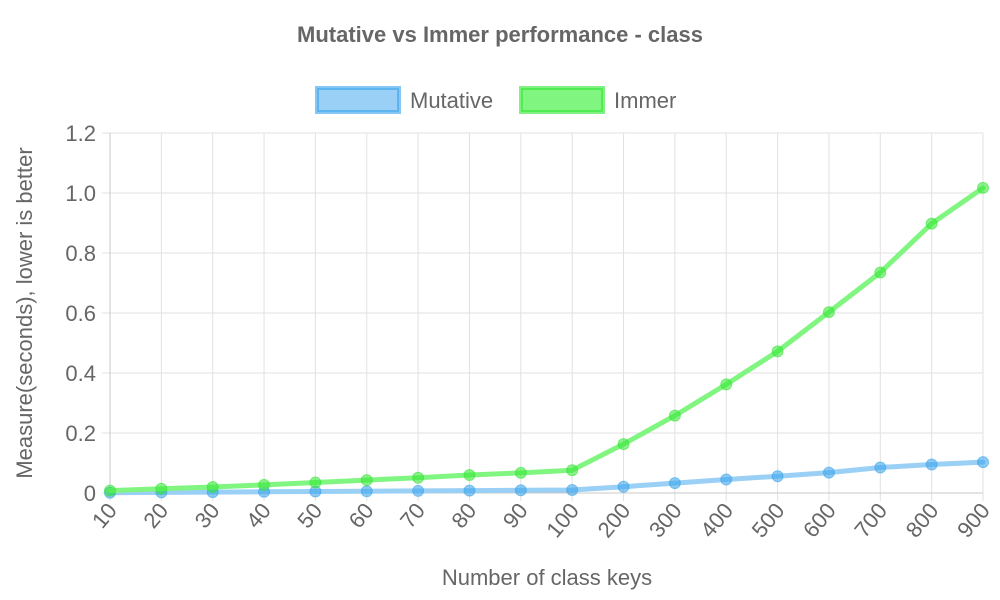  I want to click on legend-label-mutative: Mutative, so click(451, 100).